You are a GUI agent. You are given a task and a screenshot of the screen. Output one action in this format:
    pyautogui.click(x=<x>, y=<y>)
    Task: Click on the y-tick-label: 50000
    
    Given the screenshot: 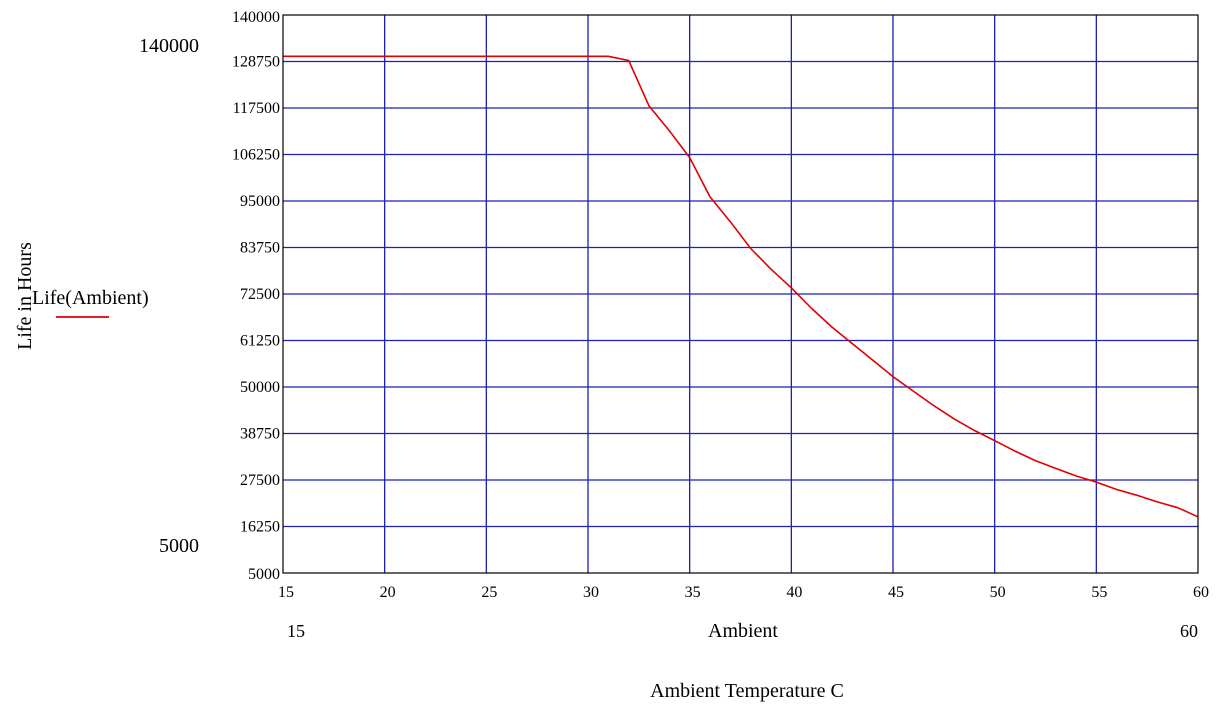 What is the action you would take?
    pyautogui.click(x=260, y=387)
    